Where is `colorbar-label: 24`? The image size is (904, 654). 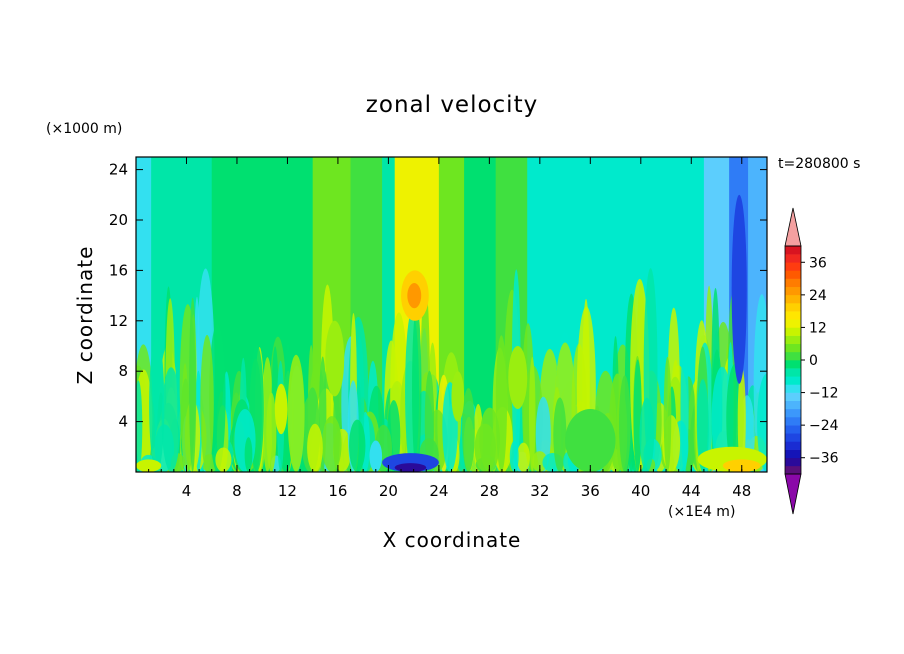
colorbar-label: 24 is located at coordinates (818, 296).